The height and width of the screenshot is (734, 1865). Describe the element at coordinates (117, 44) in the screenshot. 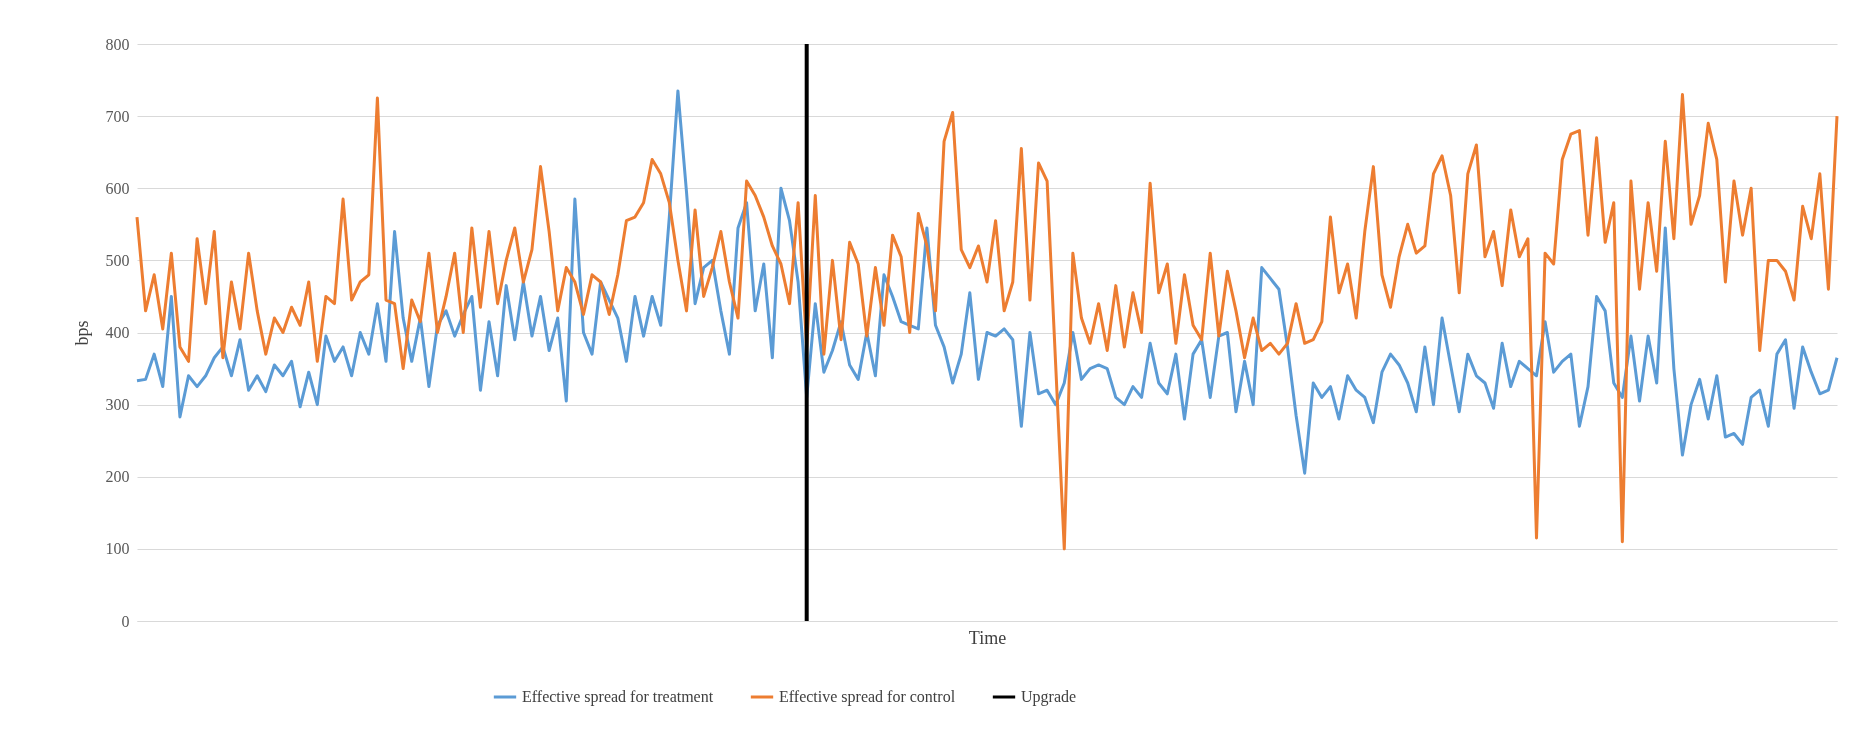

I see `y-tick-label: 800` at that location.